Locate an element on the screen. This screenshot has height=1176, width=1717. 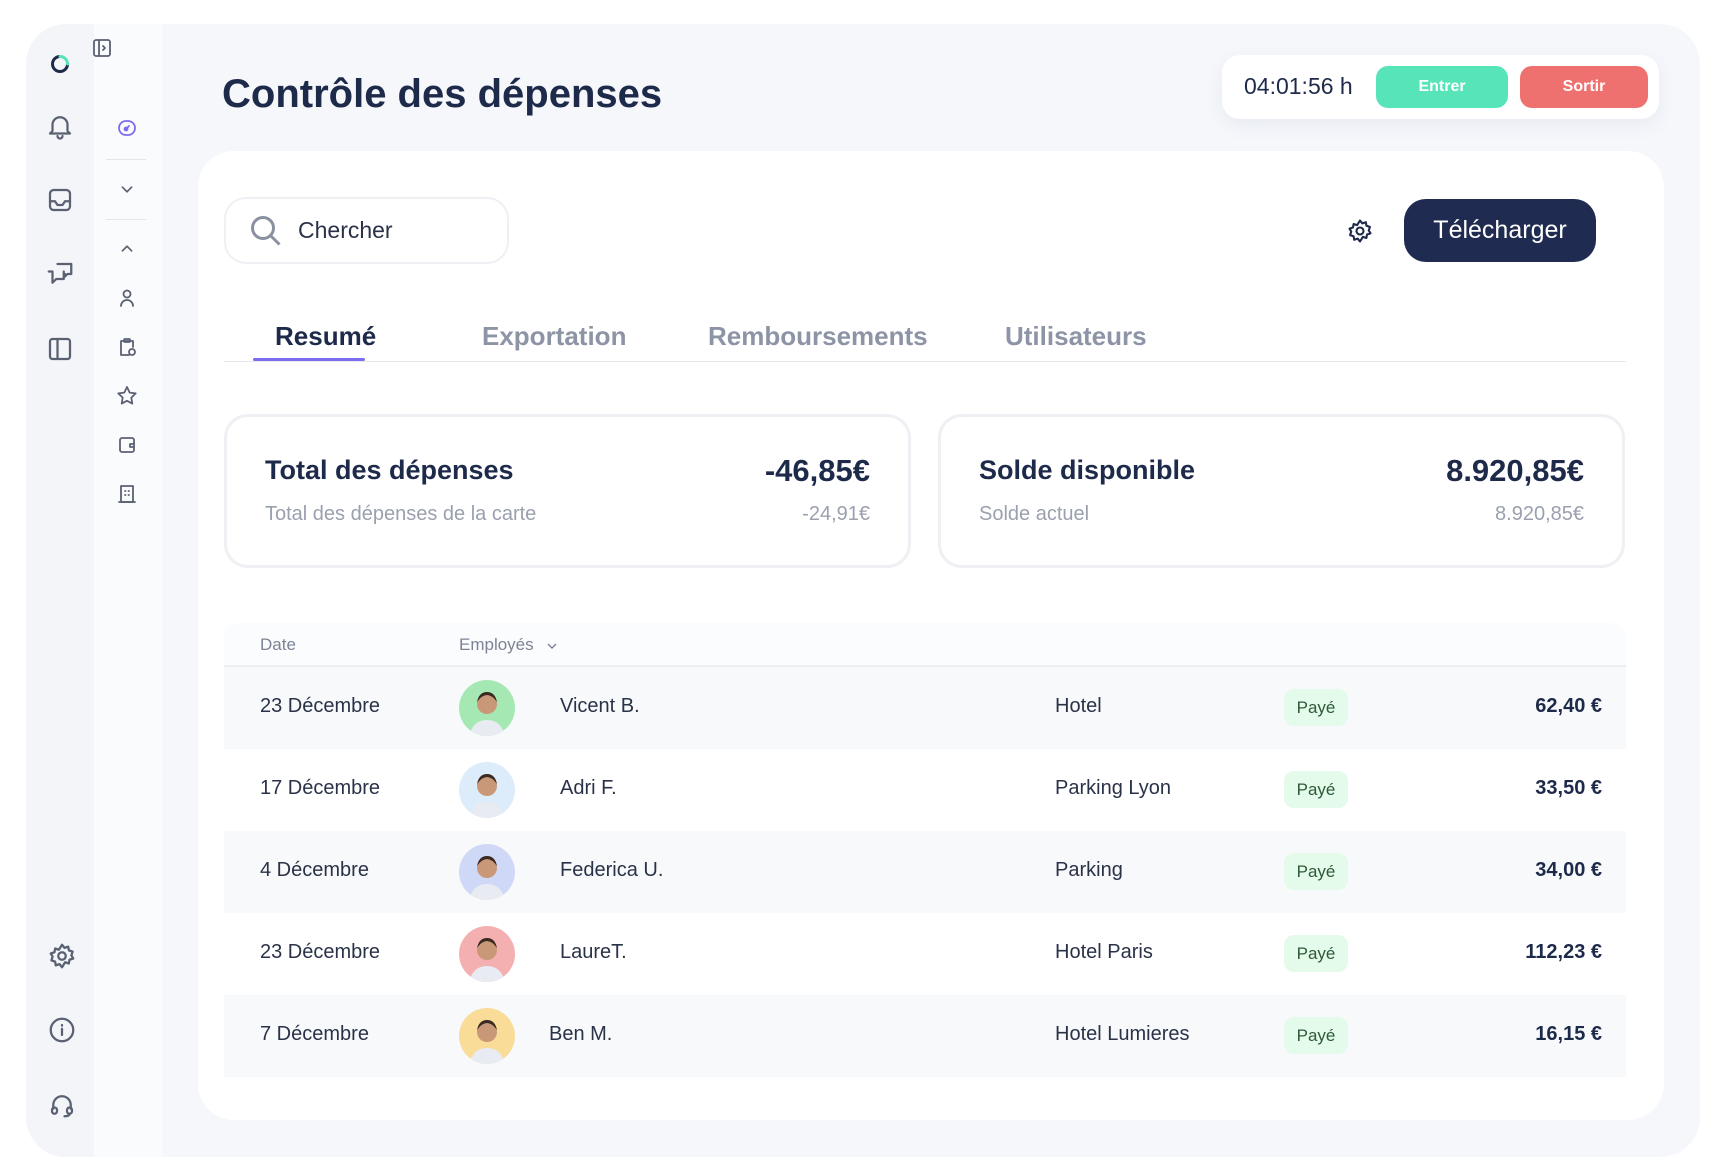
column-header-employees: Employés is located at coordinates (509, 645).